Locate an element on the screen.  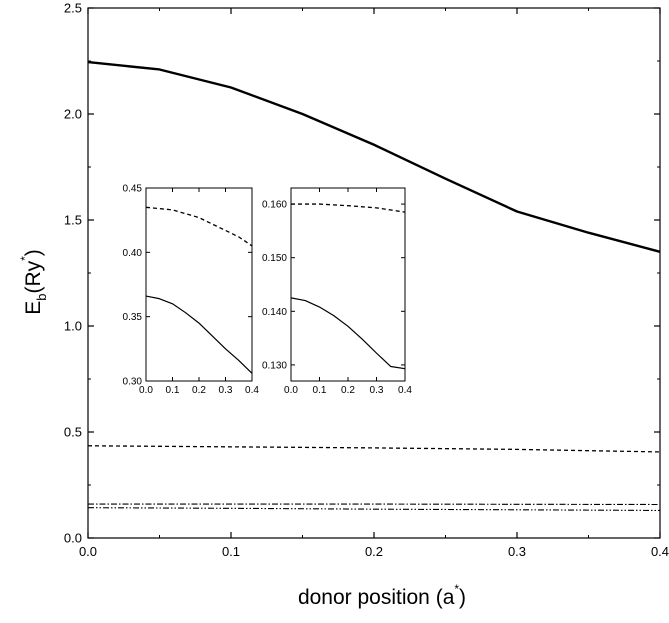
y-tick-label-inset-left-0: 0.30 is located at coordinates (133, 382).